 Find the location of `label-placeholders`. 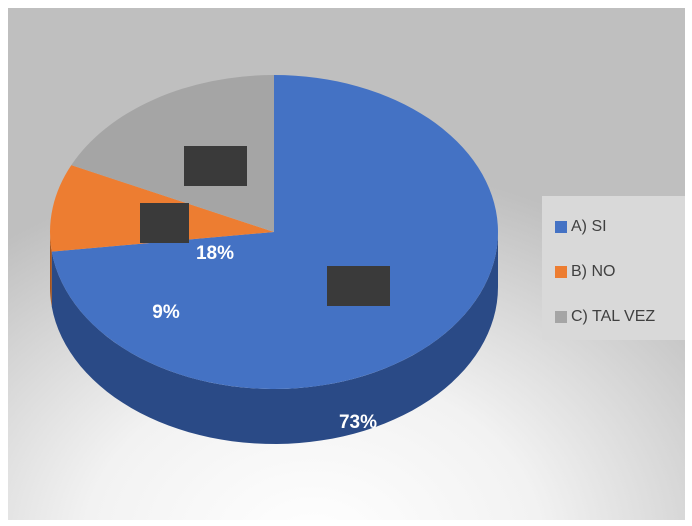

label-placeholders is located at coordinates (265, 226).